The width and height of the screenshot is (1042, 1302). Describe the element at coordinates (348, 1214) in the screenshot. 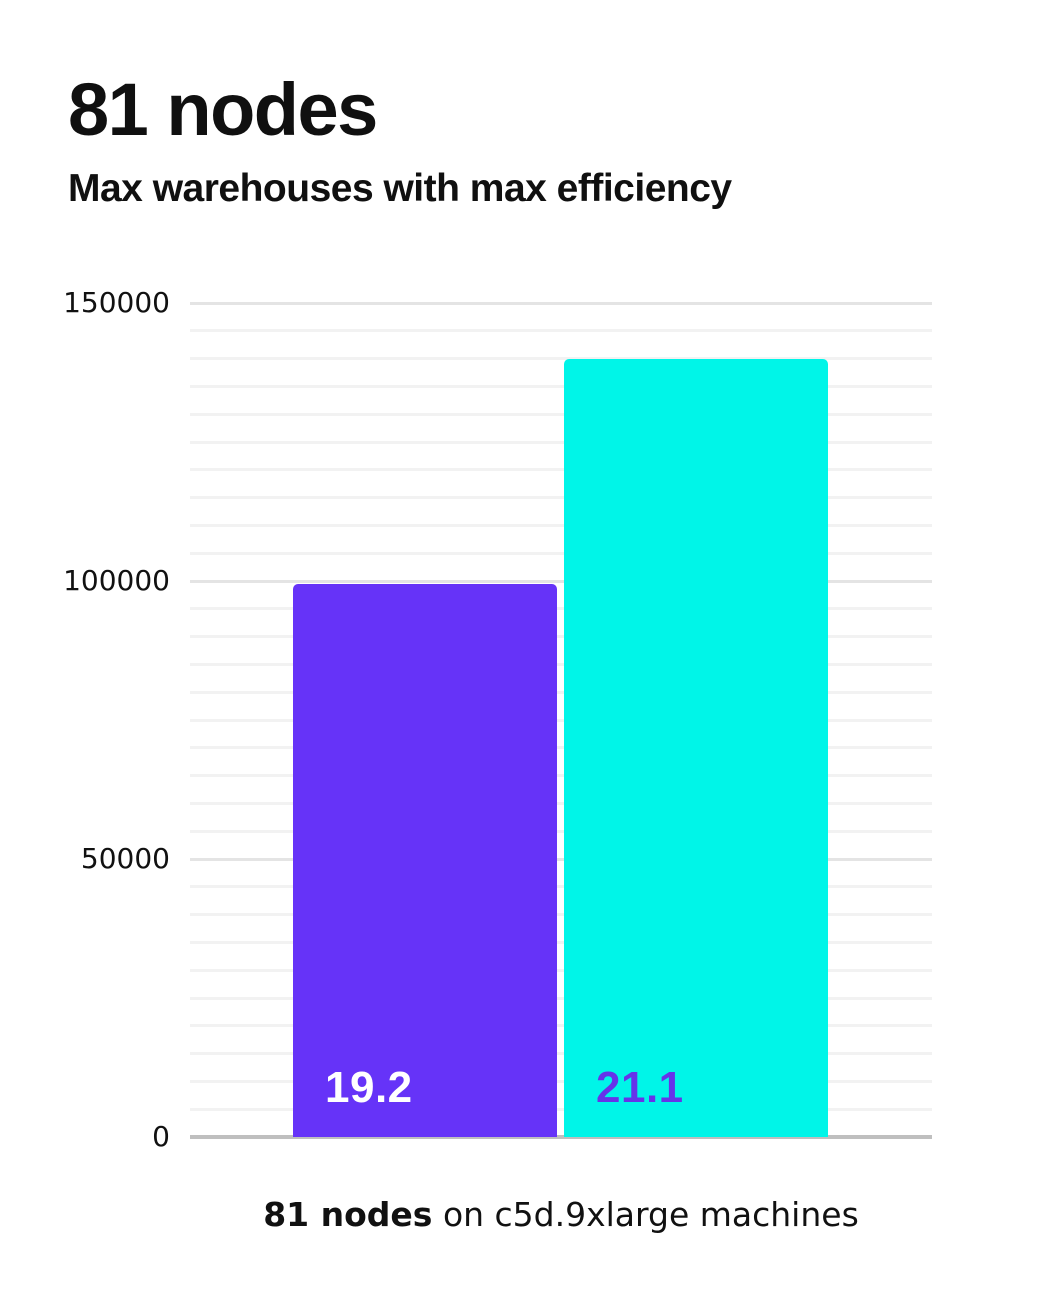

I see `caption-bold-text: 81 nodes` at that location.